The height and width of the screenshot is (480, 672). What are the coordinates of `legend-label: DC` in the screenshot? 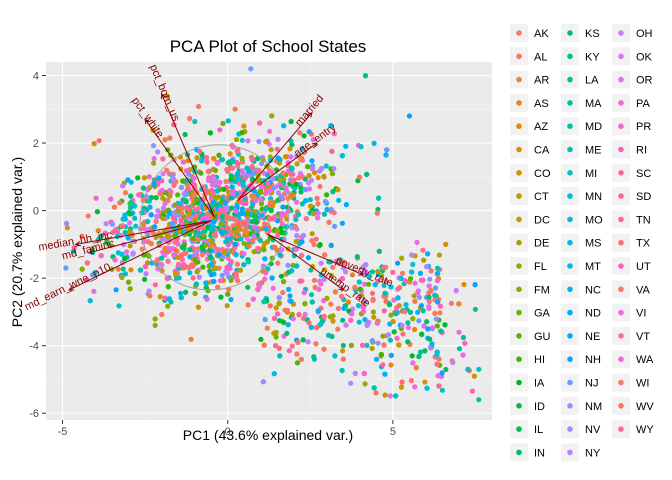 It's located at (542, 220).